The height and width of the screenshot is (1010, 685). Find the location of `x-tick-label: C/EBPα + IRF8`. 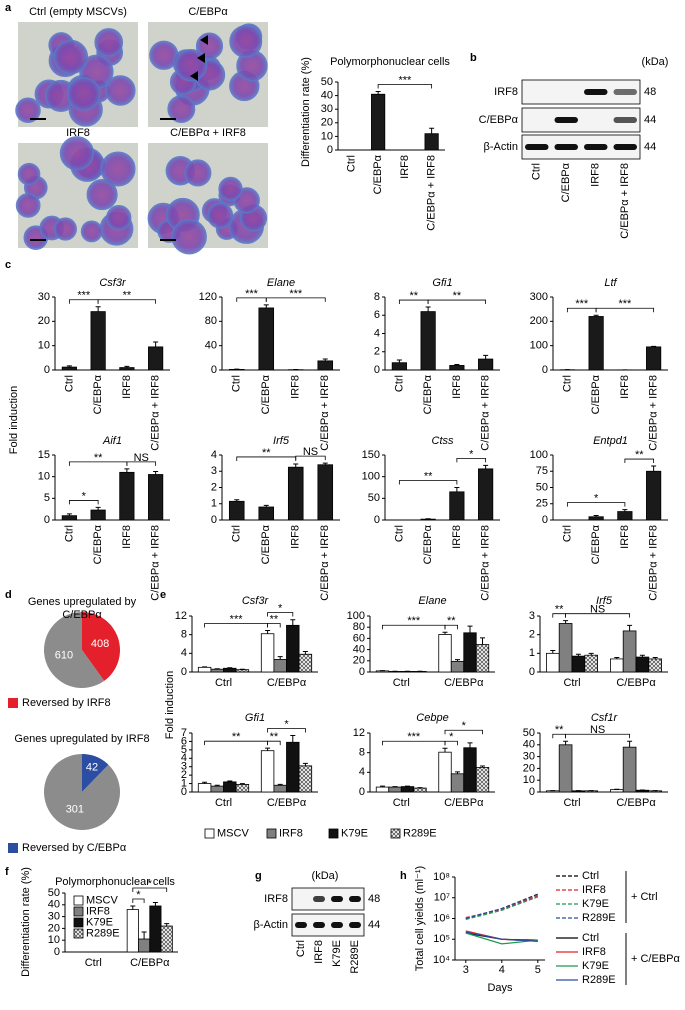

x-tick-label: C/EBPα + IRF8 is located at coordinates (325, 413).